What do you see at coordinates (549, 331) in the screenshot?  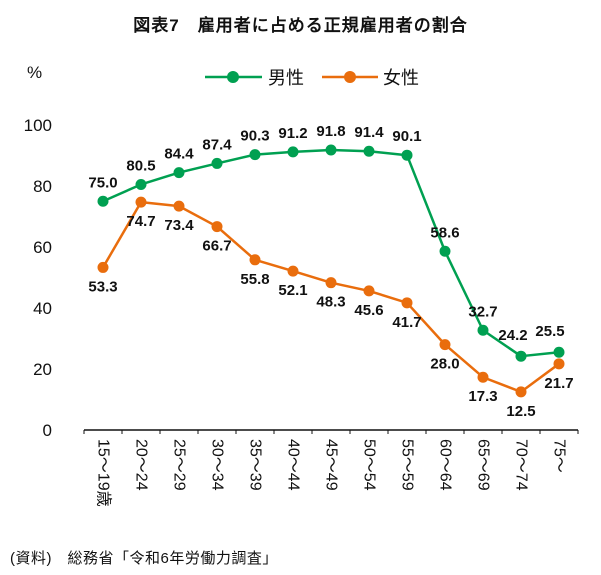 I see `data-label: 25.5` at bounding box center [549, 331].